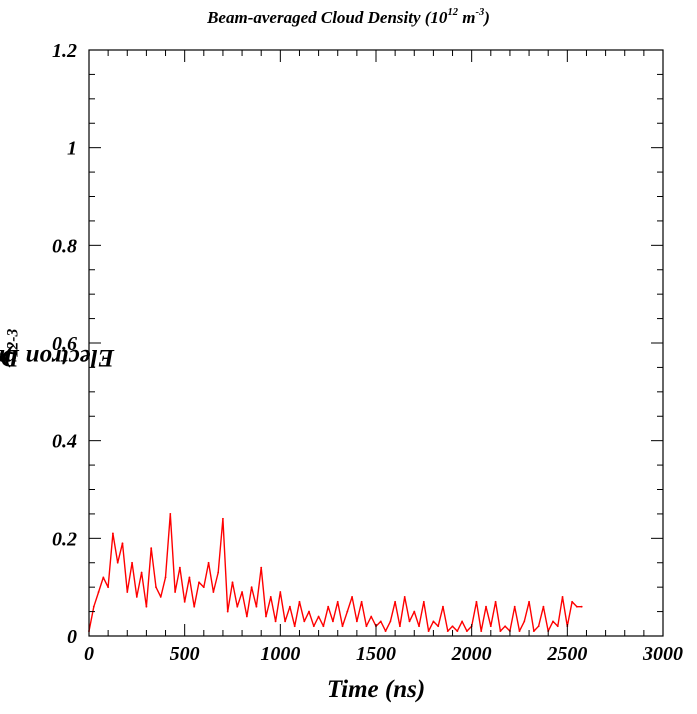 The width and height of the screenshot is (697, 714). What do you see at coordinates (280, 654) in the screenshot?
I see `x-tick-label: 1000` at bounding box center [280, 654].